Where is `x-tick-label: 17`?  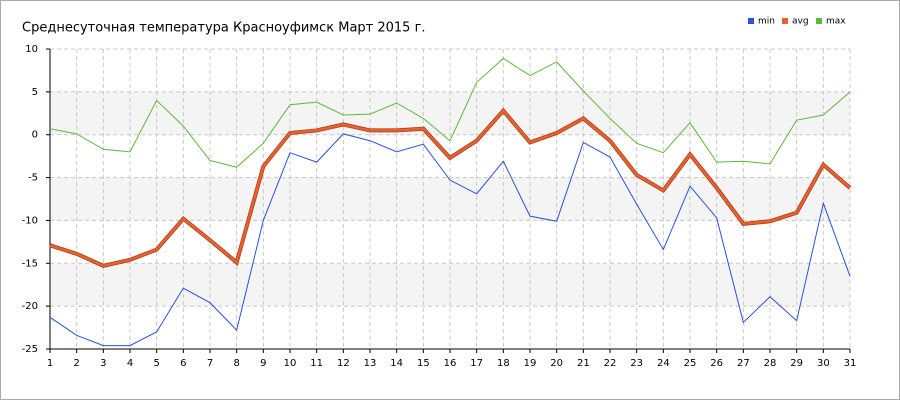 x-tick-label: 17 is located at coordinates (476, 363).